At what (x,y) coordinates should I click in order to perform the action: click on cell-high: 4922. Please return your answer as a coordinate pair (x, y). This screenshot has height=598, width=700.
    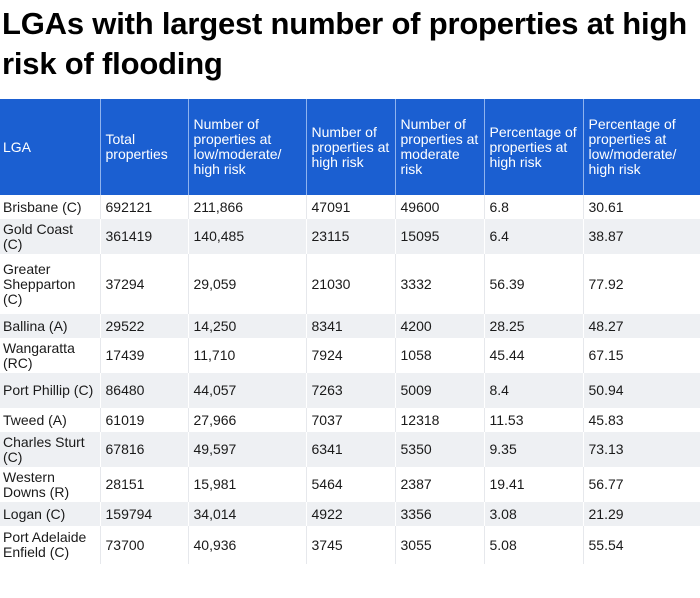
    Looking at the image, I should click on (350, 514).